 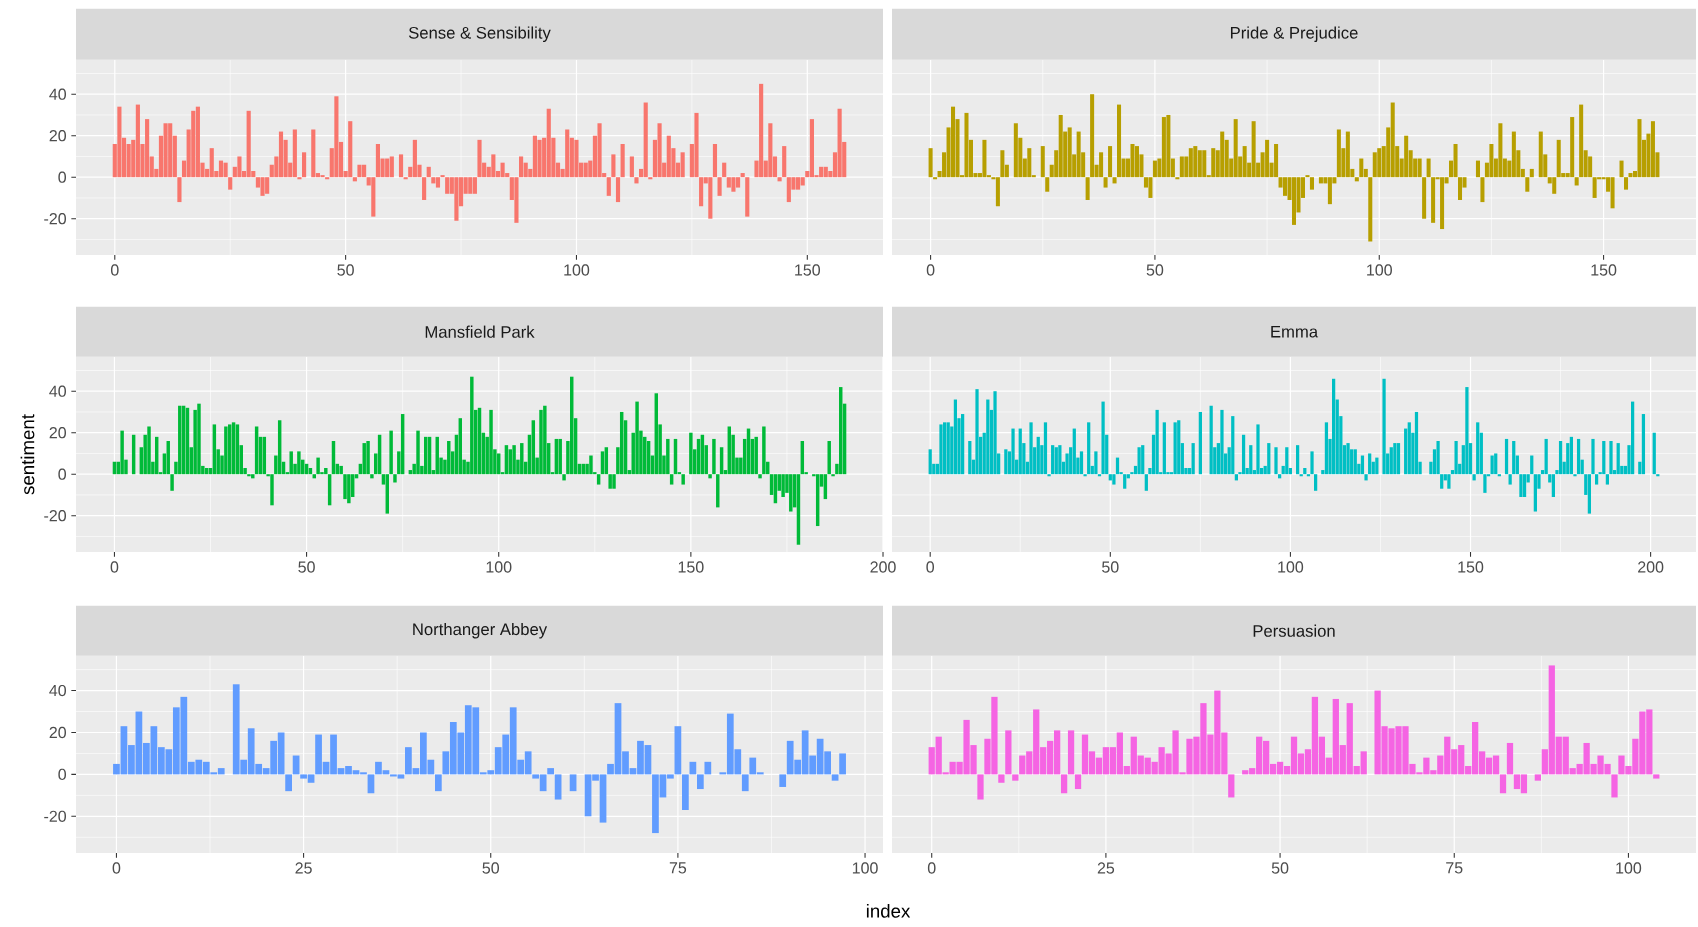 I want to click on y-tick-label: -20, so click(x=55, y=219).